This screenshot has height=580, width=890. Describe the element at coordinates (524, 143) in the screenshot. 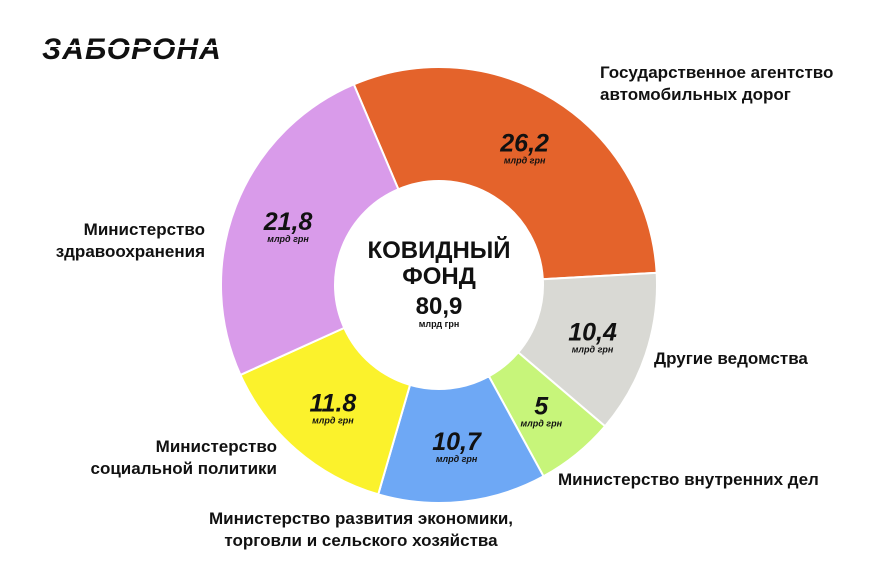

I see `slice-value-label: 26,2` at that location.